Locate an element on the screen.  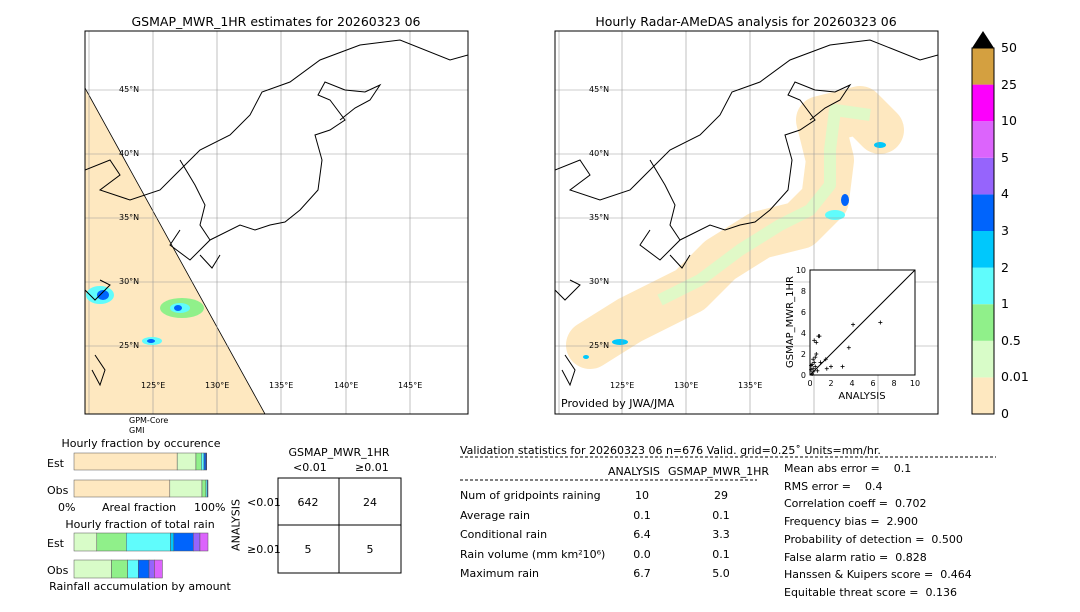
colorbar-frame is located at coordinates (983, 231).